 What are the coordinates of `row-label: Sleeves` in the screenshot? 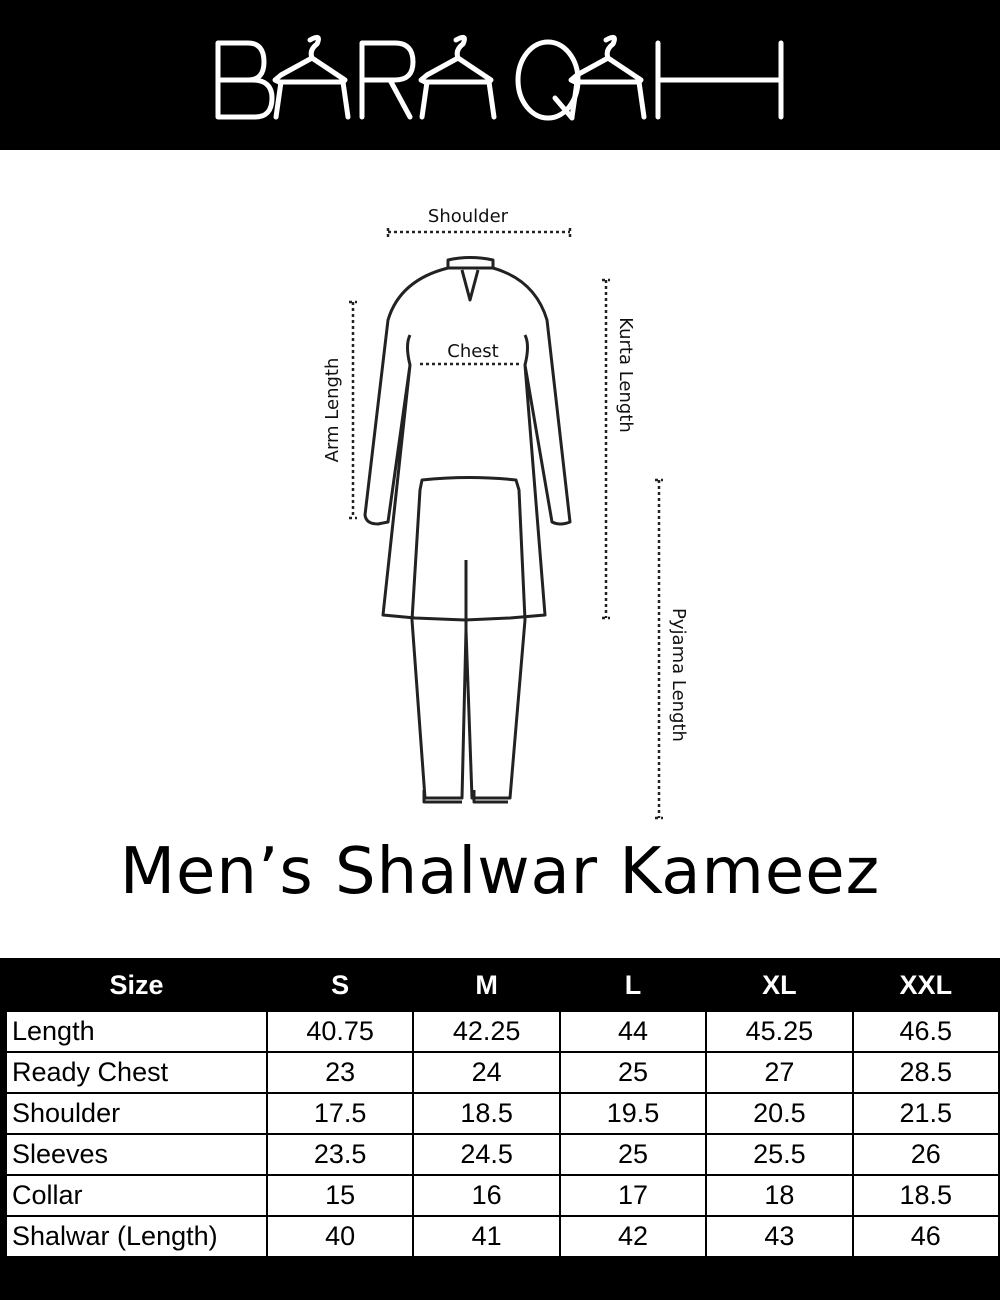 It's located at (136, 1154).